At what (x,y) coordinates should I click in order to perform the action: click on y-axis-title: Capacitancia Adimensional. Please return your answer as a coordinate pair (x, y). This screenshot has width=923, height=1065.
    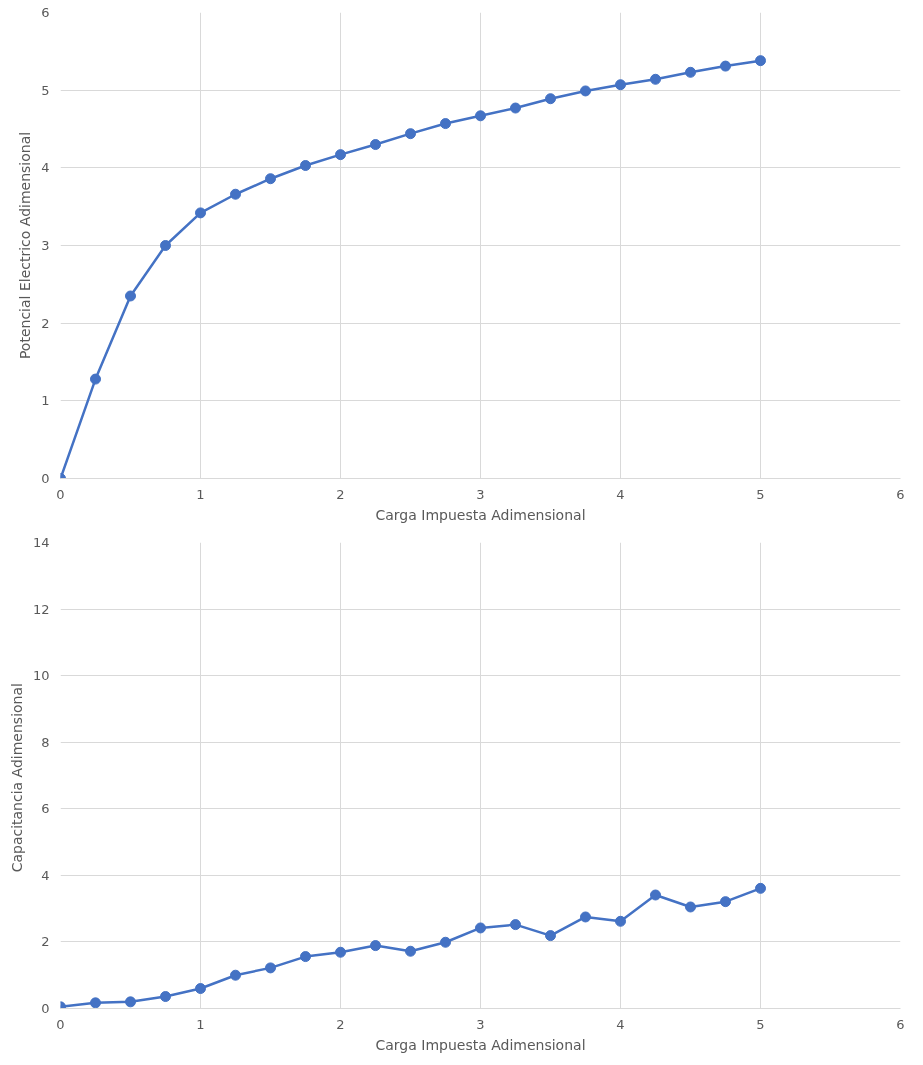
    Looking at the image, I should click on (16, 778).